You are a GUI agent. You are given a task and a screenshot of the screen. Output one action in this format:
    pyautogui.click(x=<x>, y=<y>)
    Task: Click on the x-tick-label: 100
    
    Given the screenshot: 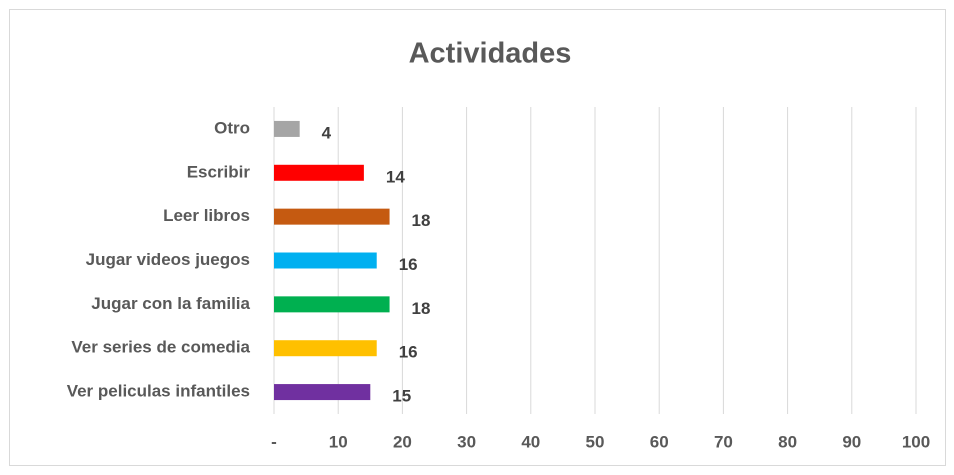 What is the action you would take?
    pyautogui.click(x=916, y=441)
    